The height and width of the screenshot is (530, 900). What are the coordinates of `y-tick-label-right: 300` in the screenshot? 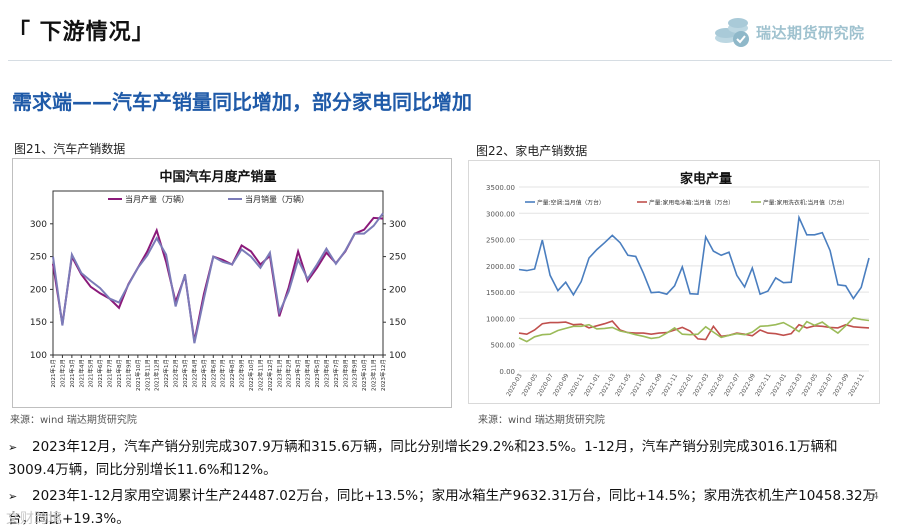 It's located at (397, 225).